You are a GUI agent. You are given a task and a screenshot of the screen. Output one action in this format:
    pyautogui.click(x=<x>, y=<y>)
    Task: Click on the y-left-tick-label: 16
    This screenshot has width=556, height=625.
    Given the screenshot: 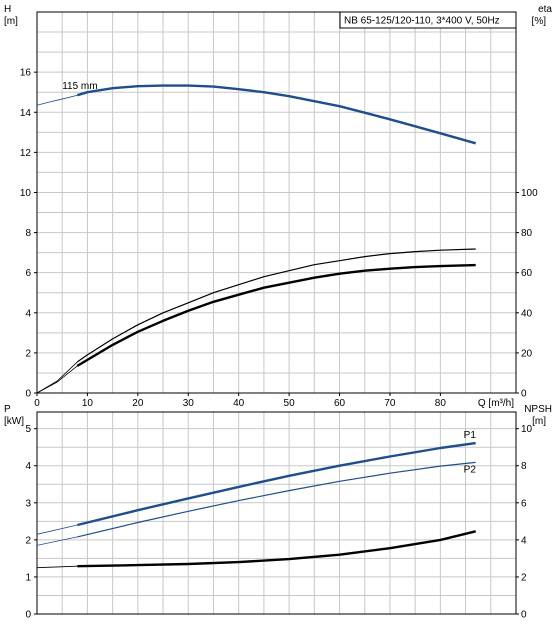 What is the action you would take?
    pyautogui.click(x=26, y=73)
    